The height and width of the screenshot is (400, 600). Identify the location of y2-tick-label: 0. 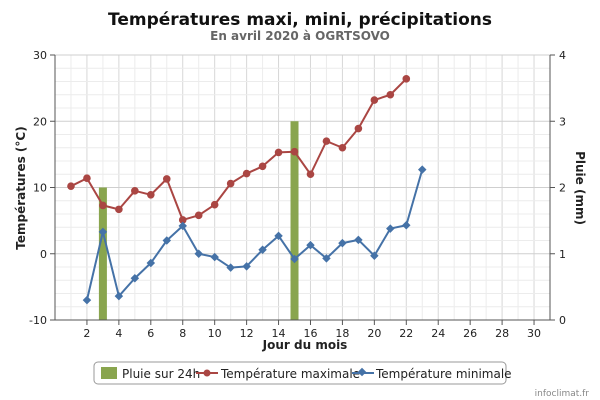
(562, 320).